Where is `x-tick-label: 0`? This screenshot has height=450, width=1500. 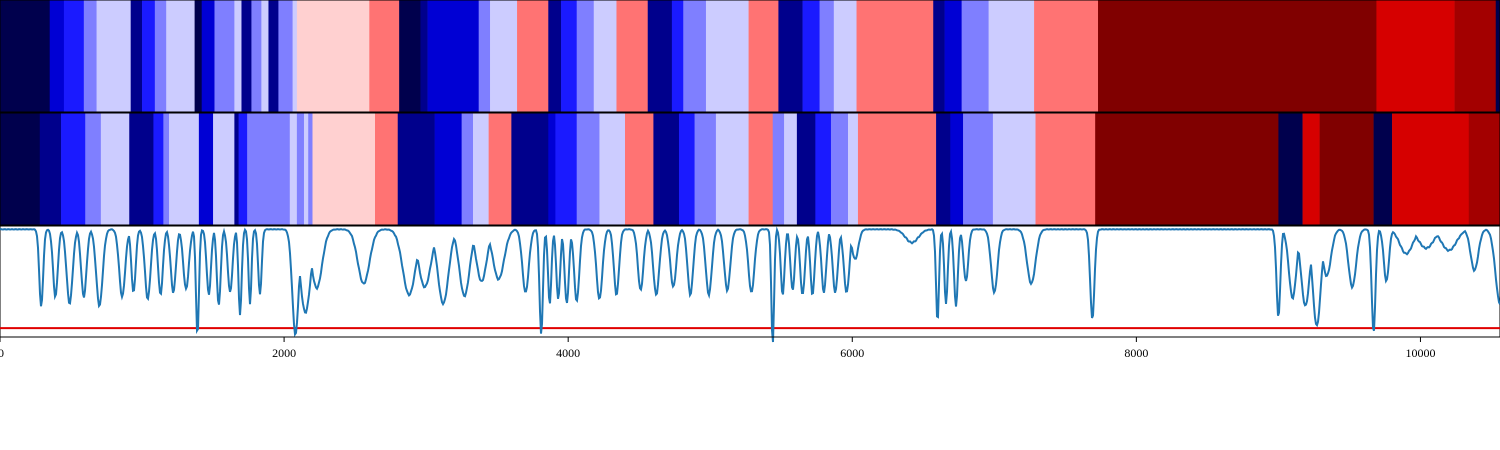 x-tick-label: 0 is located at coordinates (2, 353).